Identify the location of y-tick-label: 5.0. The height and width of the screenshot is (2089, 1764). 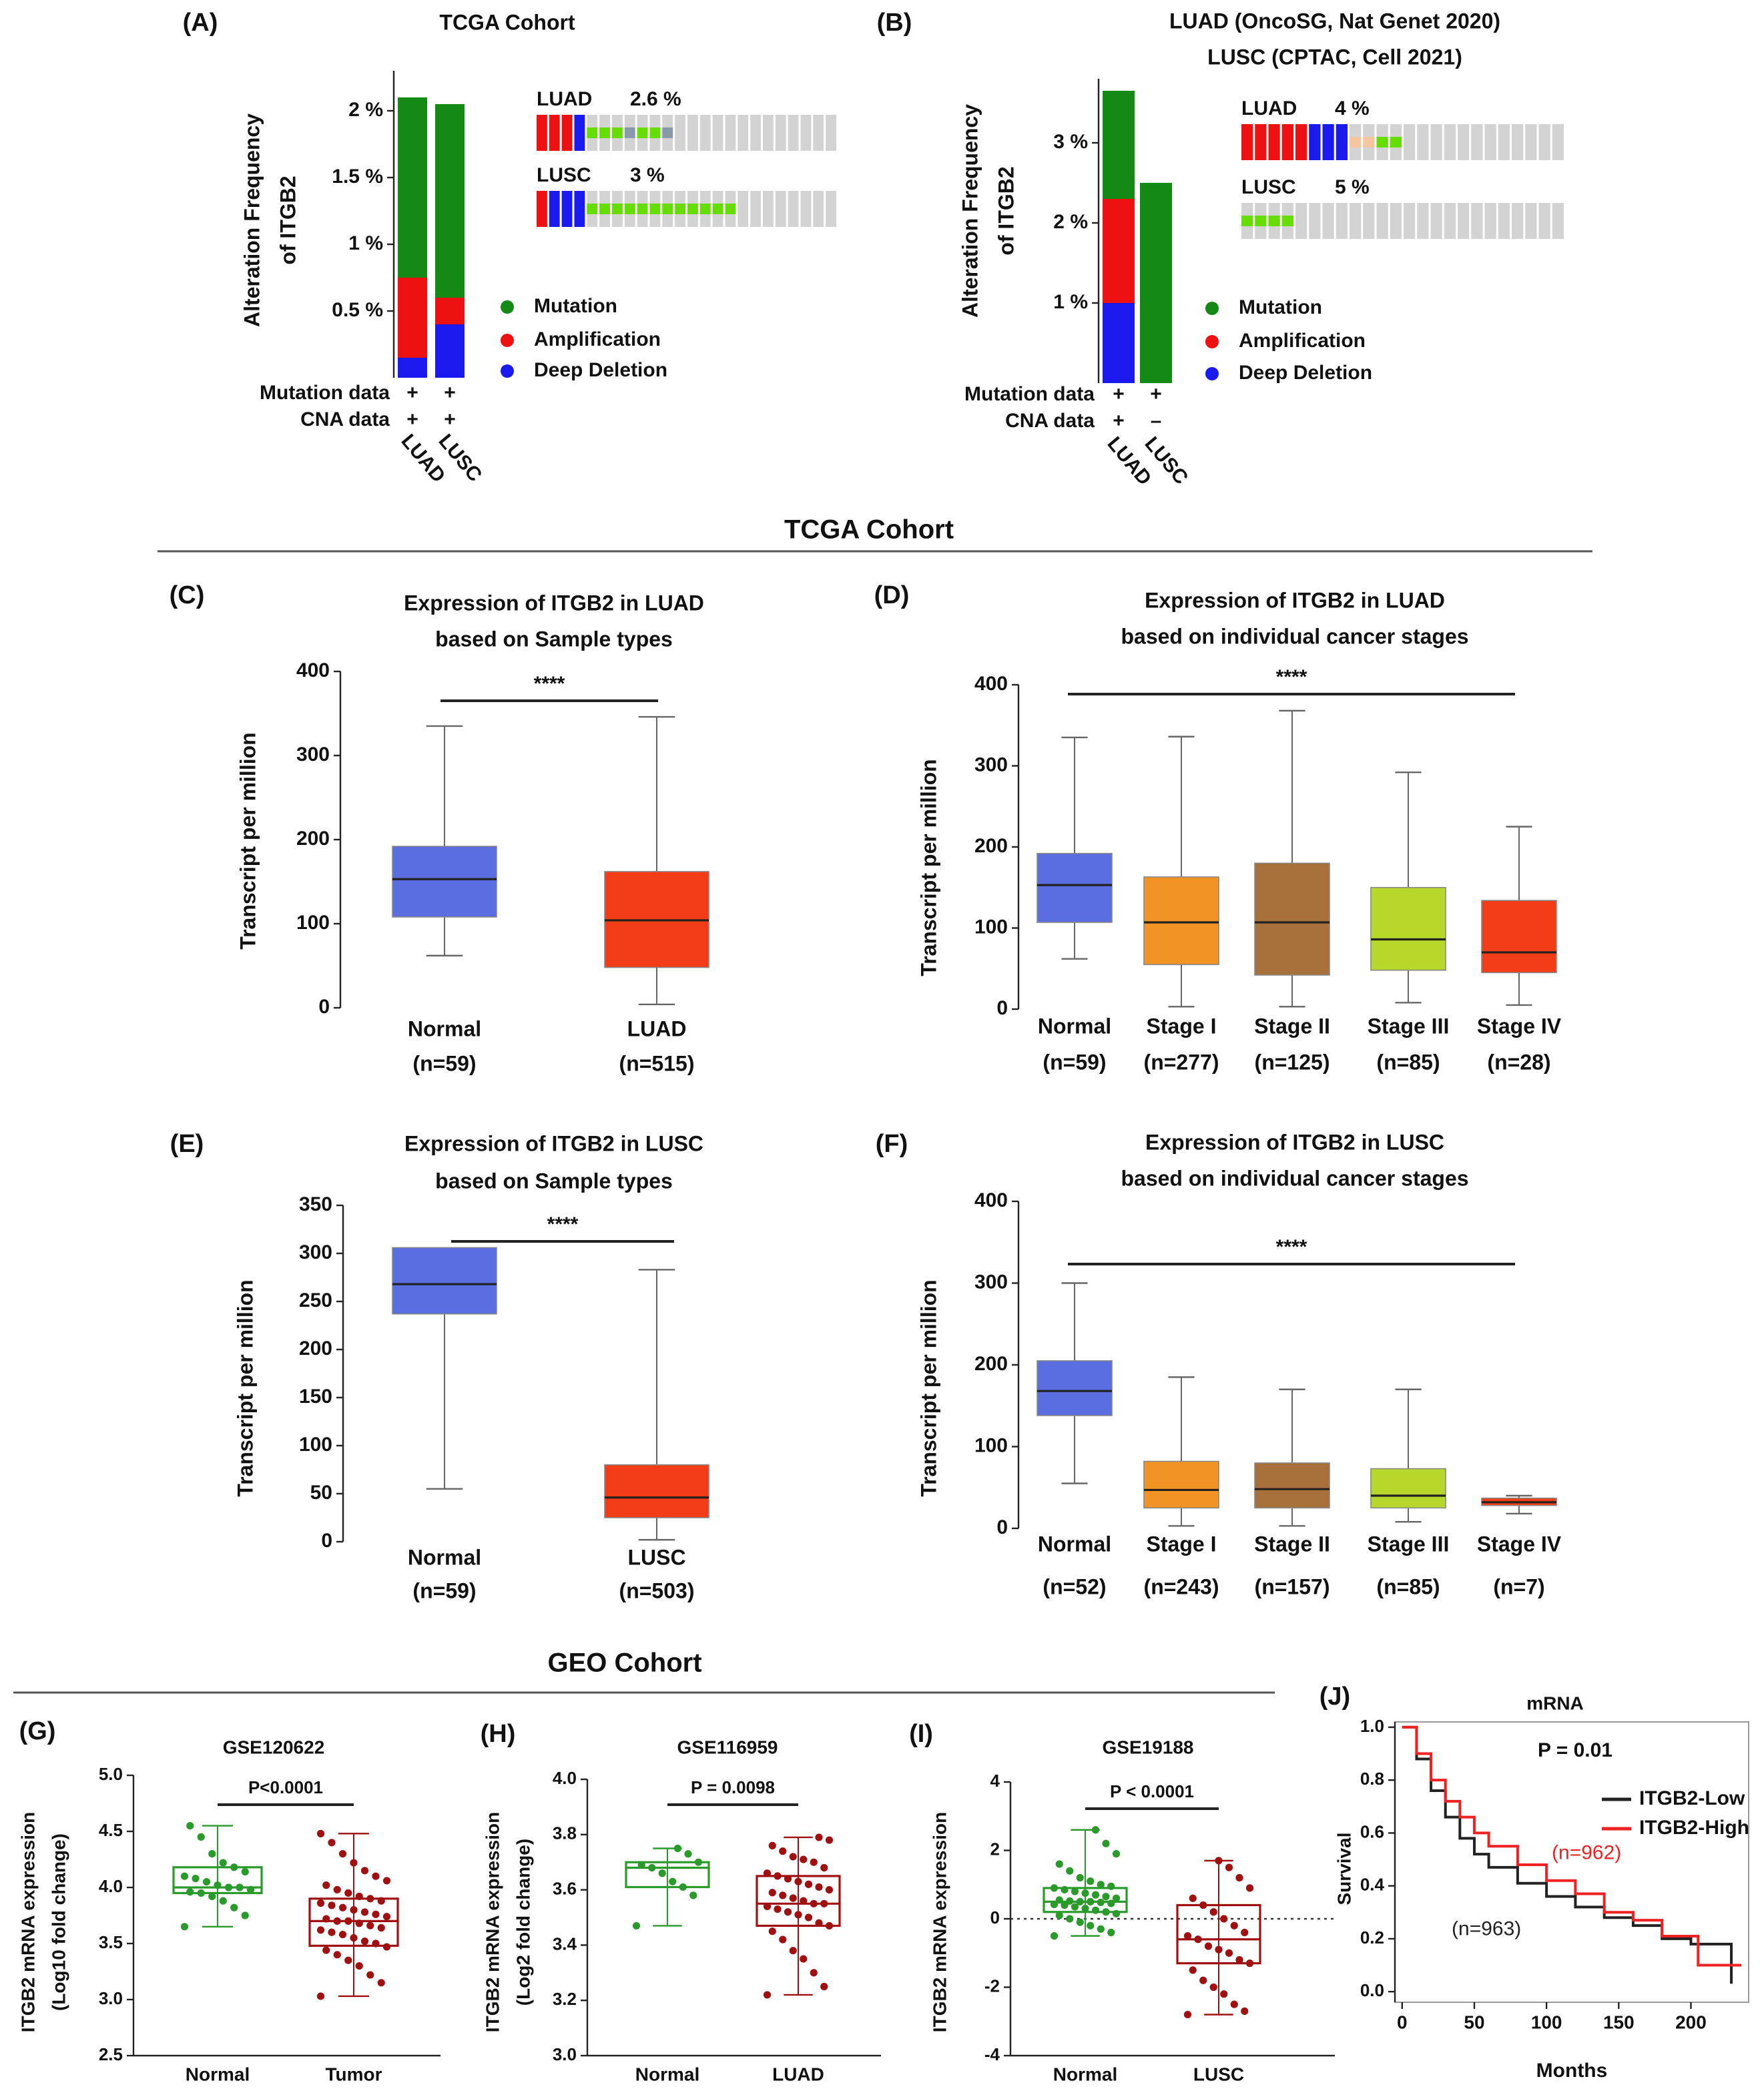
(111, 1774).